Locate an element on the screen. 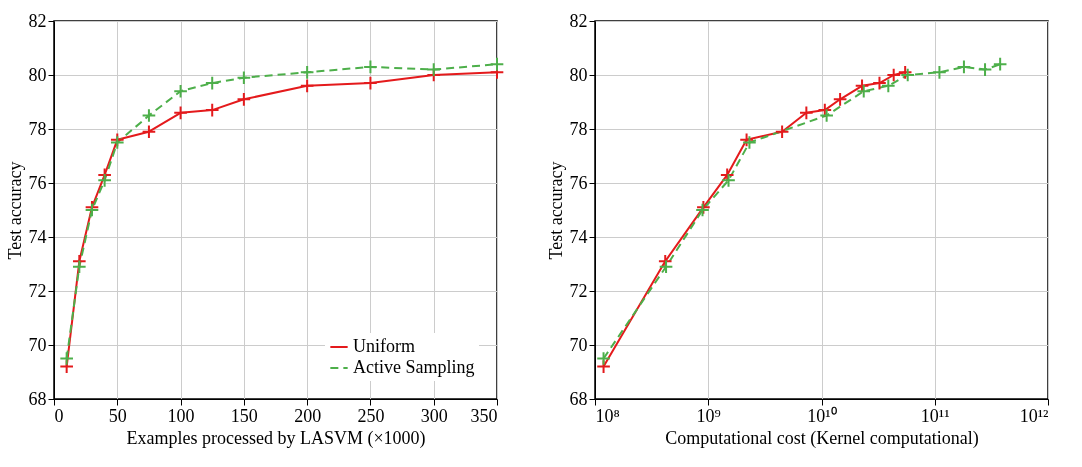 The image size is (1082, 467). x-tick-label: 350 is located at coordinates (484, 415).